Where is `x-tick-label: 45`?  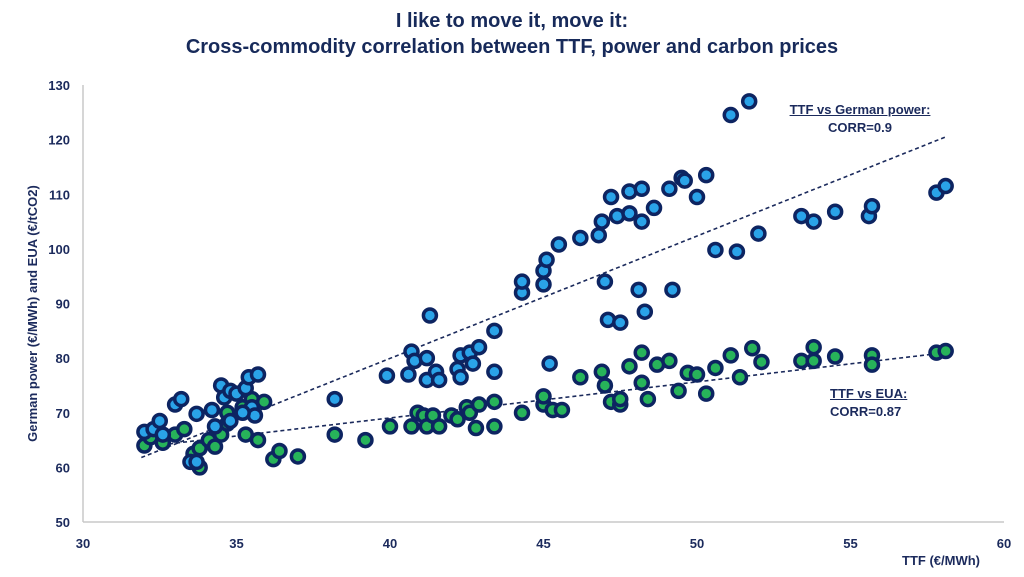
x-tick-label: 45 is located at coordinates (543, 543).